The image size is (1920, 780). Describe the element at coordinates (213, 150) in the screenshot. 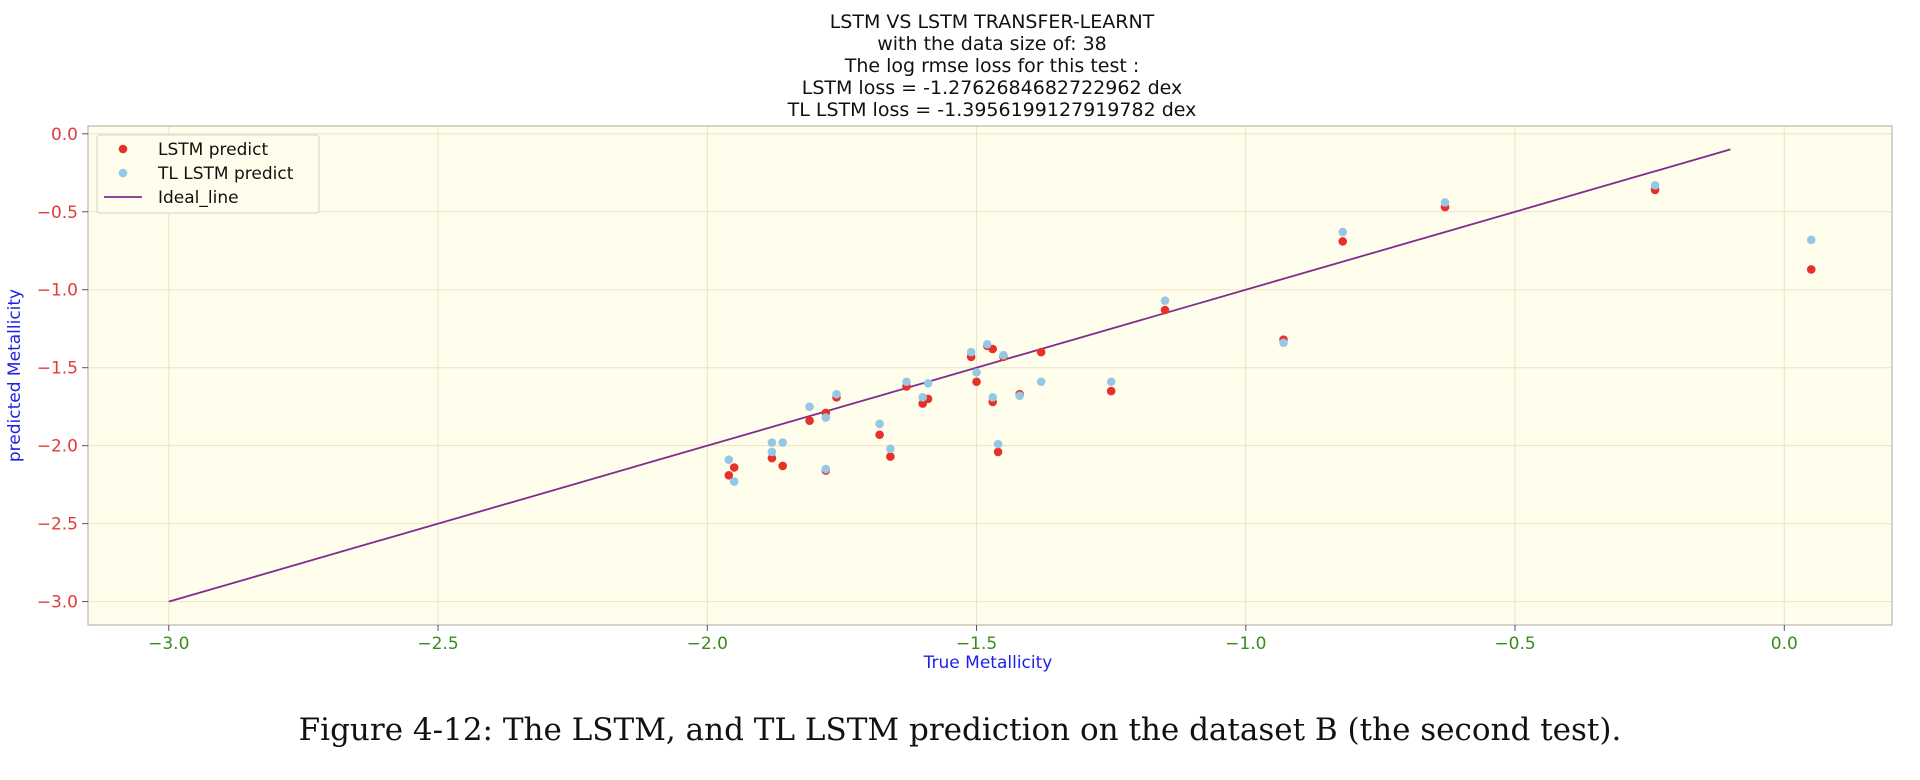

I see `legend-label: LSTM predict` at that location.